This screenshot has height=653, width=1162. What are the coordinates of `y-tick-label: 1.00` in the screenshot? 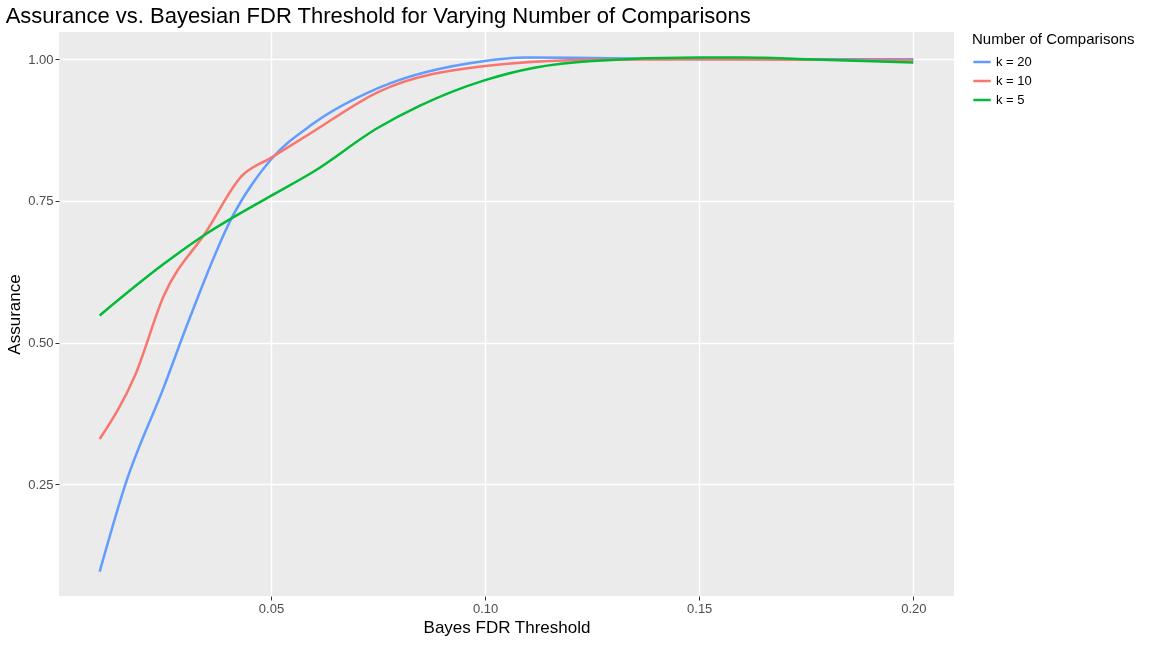 It's located at (41, 59).